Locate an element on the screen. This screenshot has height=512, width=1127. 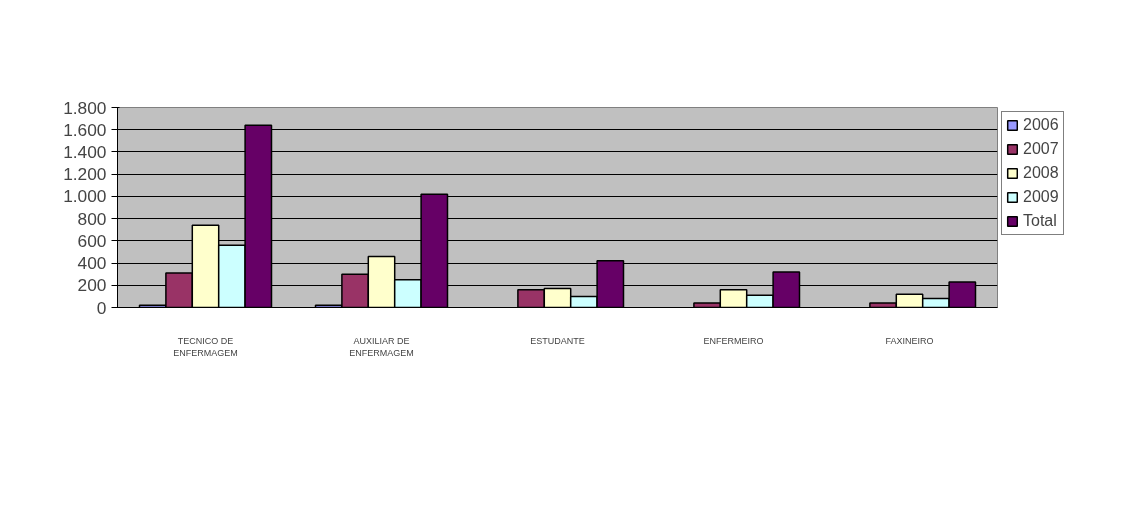
legend-label: 2009 is located at coordinates (1041, 197).